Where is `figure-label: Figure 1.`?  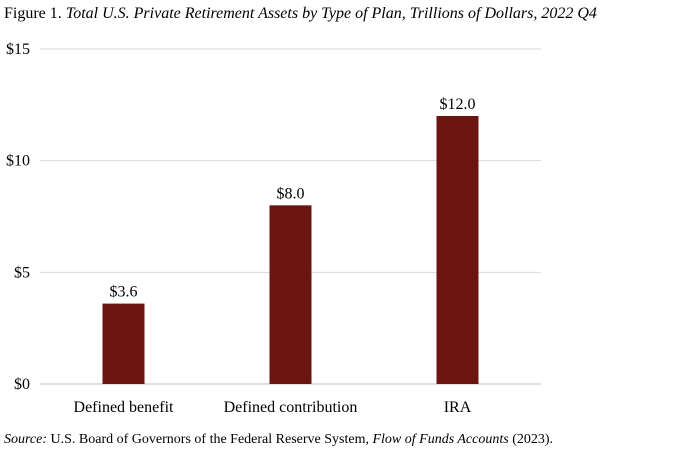
figure-label: Figure 1. is located at coordinates (35, 13).